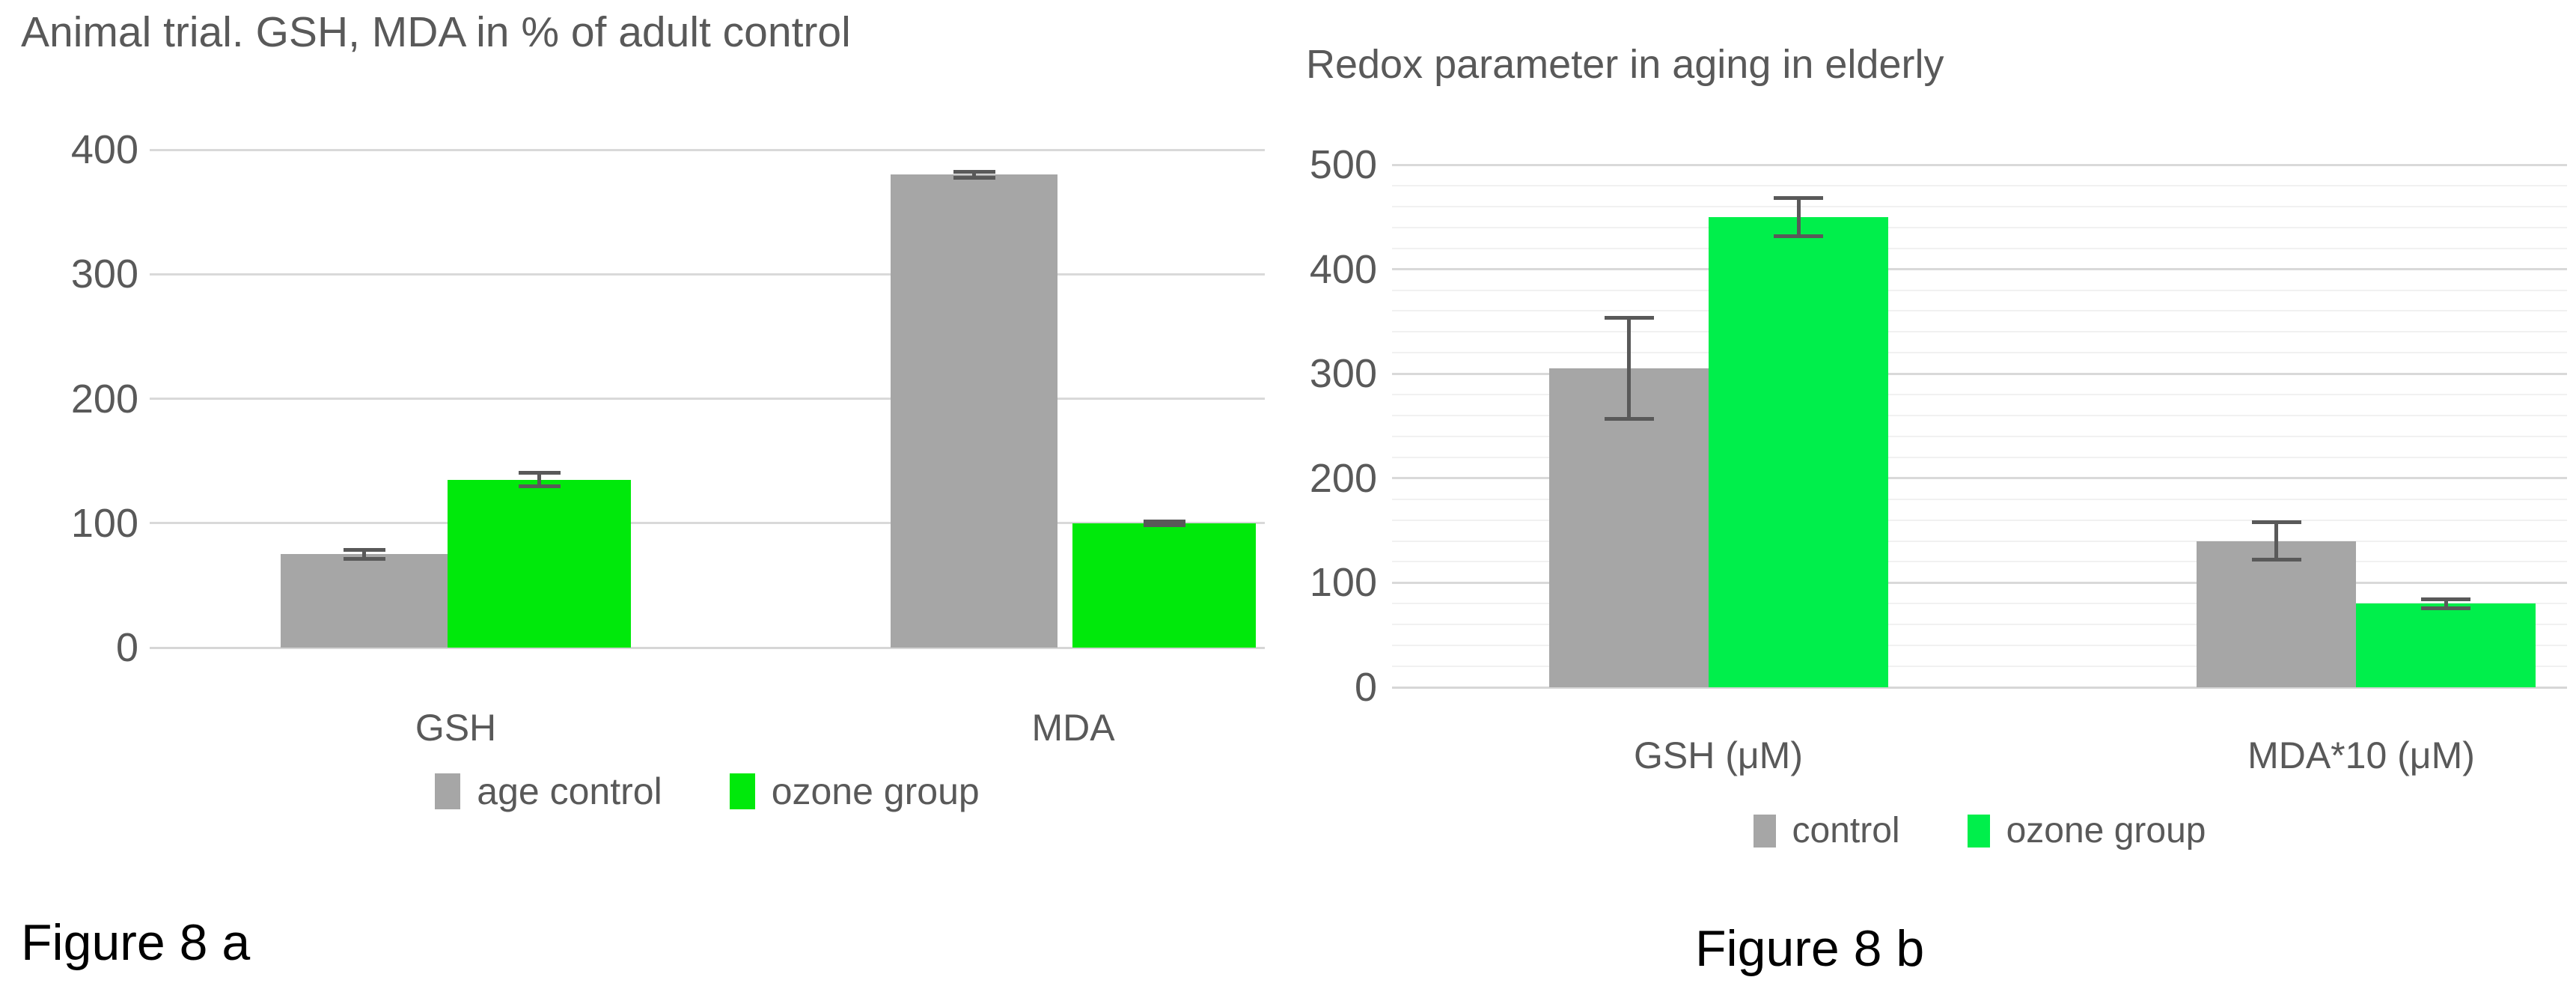 The image size is (2576, 989). What do you see at coordinates (1629, 527) in the screenshot?
I see `bar-gsh-m--control` at bounding box center [1629, 527].